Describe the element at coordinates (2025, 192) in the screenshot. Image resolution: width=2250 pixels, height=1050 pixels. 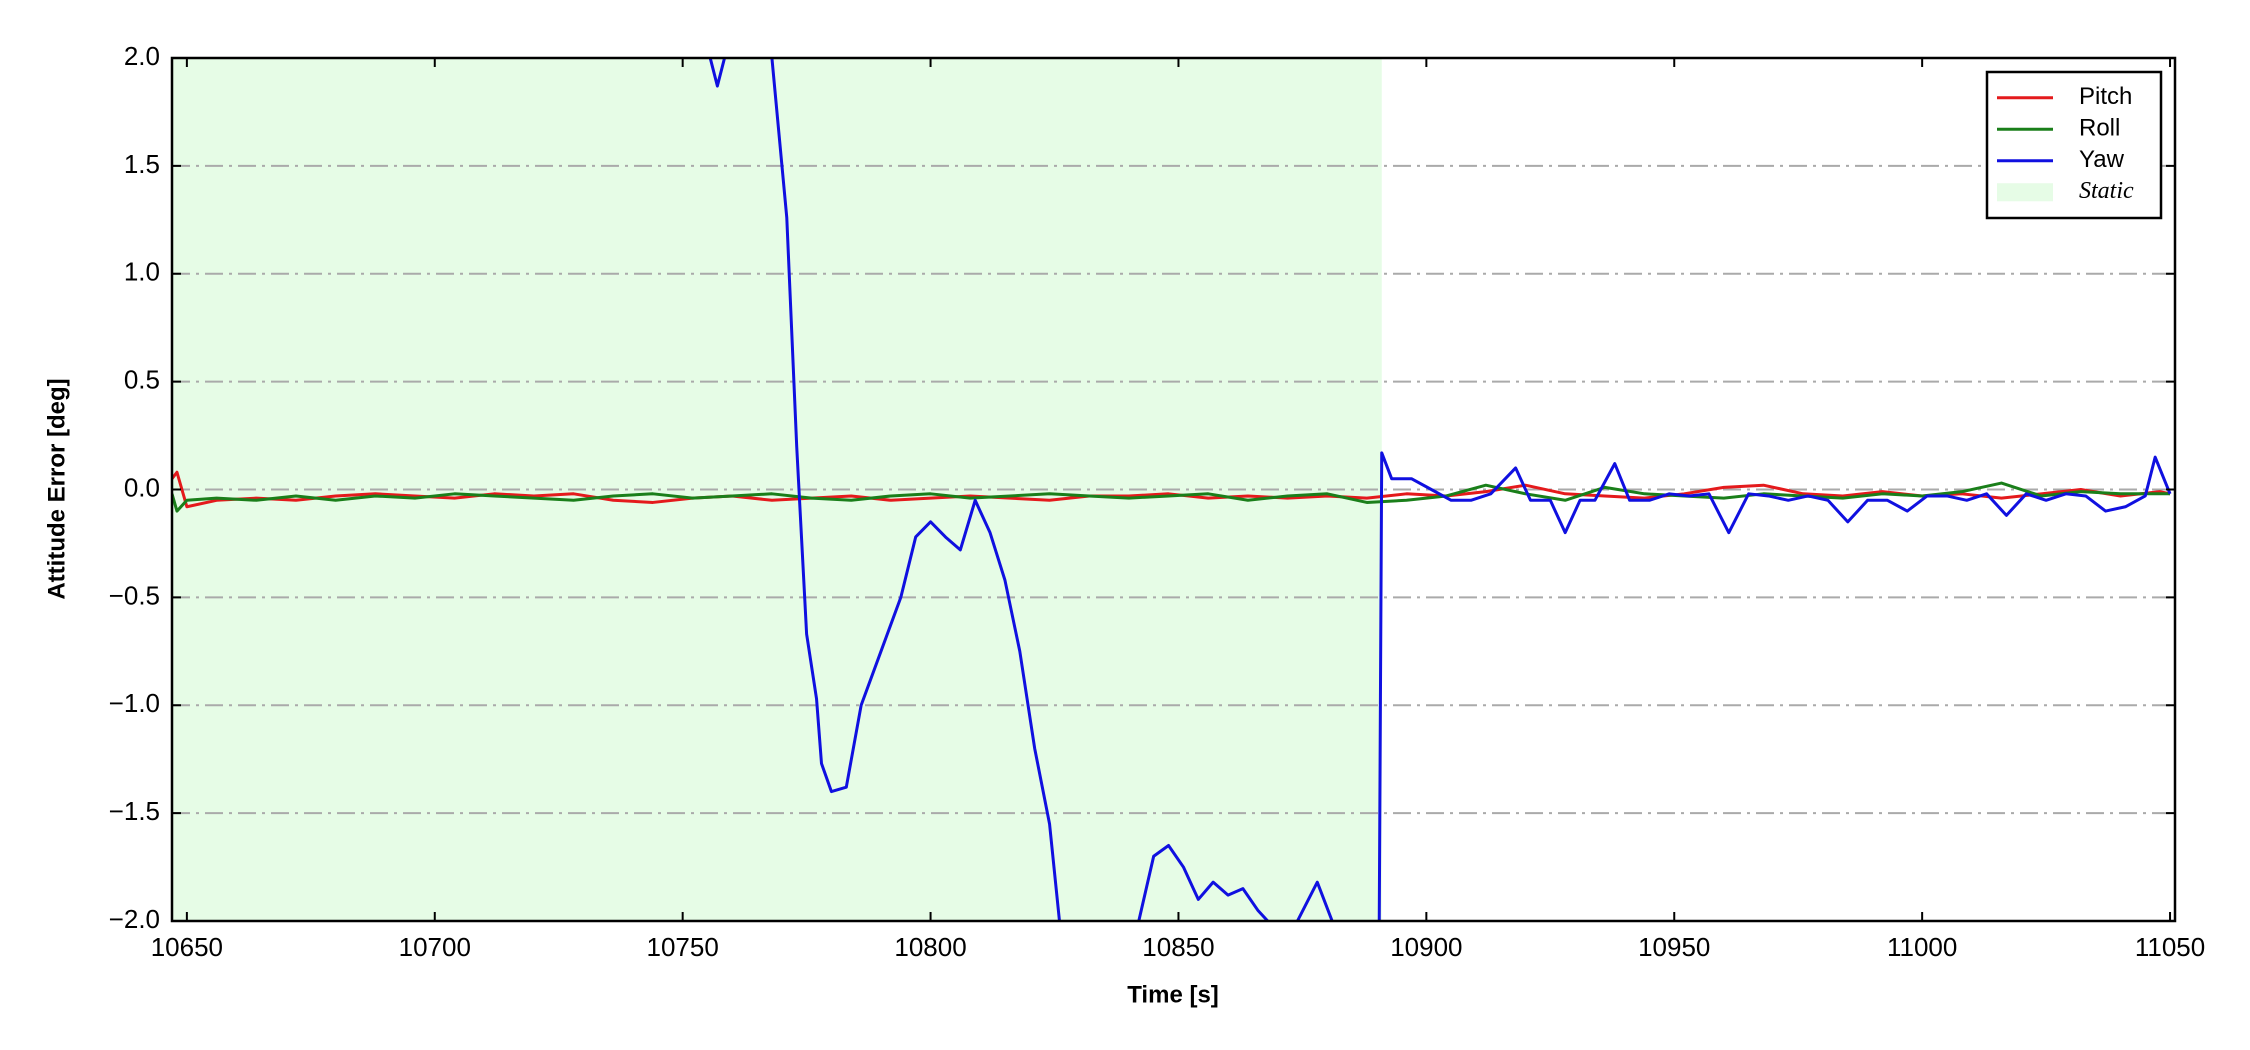
I see `legend-swatch` at that location.